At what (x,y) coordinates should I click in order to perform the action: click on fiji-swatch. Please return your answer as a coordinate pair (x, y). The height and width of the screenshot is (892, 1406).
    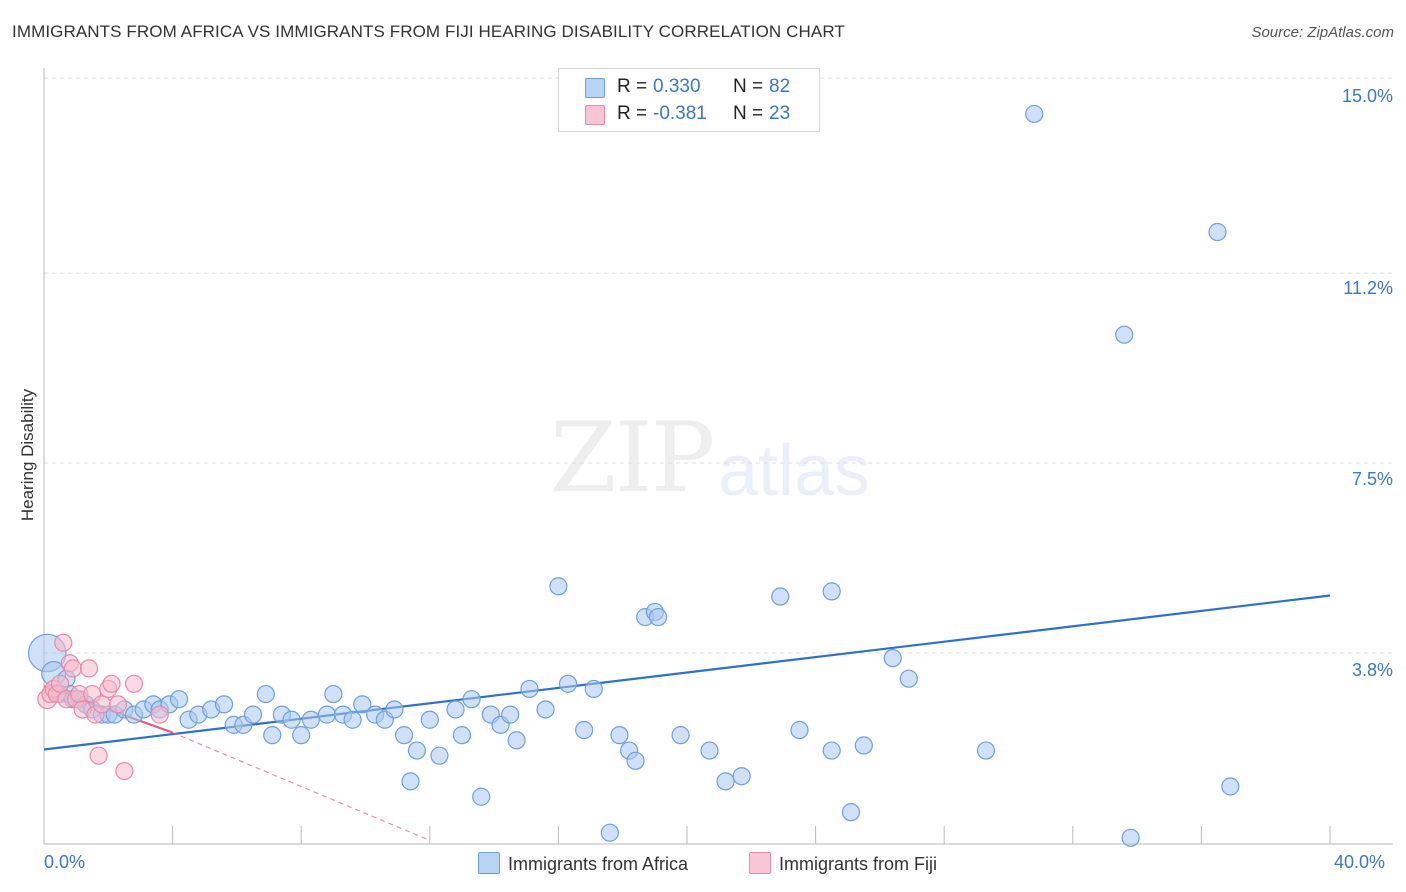
    Looking at the image, I should click on (595, 115).